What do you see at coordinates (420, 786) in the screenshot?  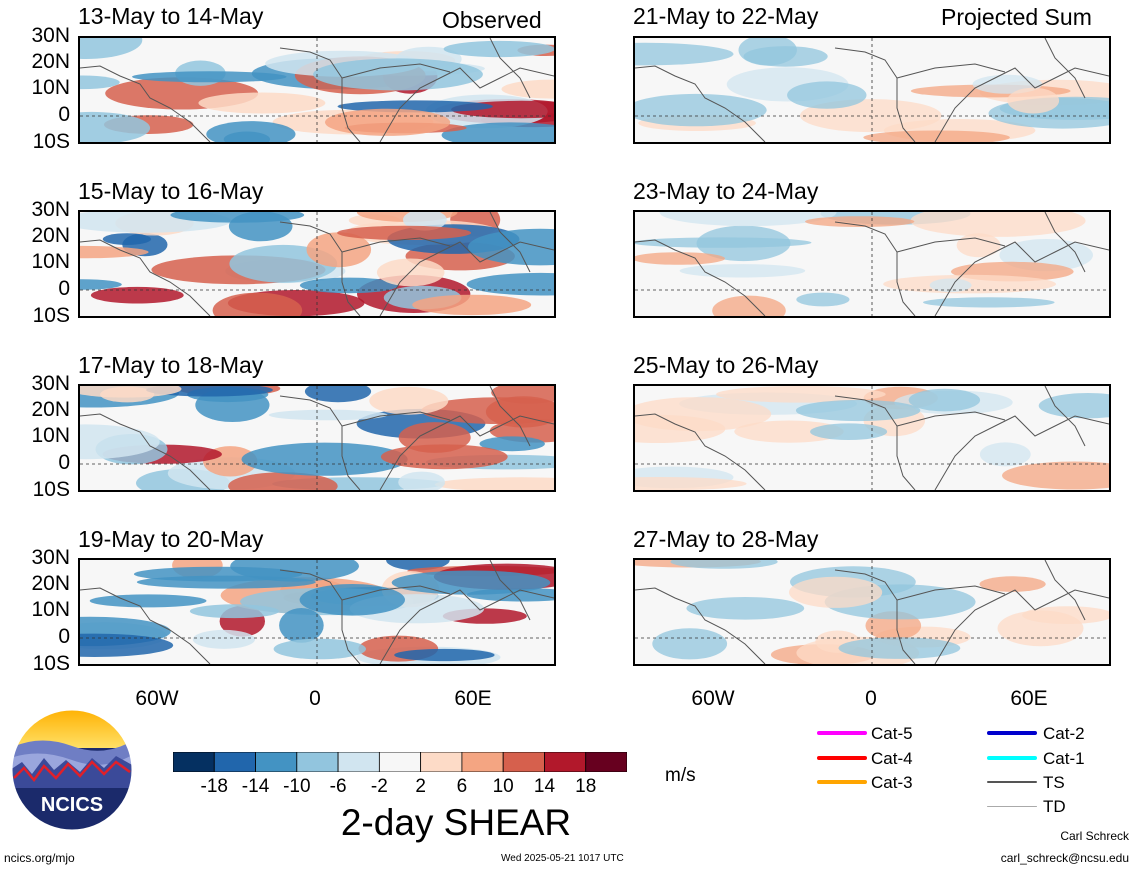 I see `colorbar-tick-label: 2` at bounding box center [420, 786].